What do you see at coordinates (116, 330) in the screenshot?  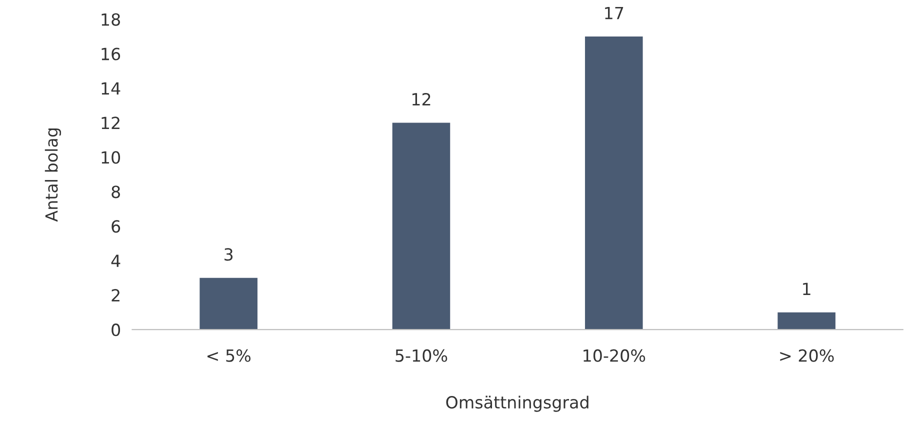 I see `y-tick-label: 0` at bounding box center [116, 330].